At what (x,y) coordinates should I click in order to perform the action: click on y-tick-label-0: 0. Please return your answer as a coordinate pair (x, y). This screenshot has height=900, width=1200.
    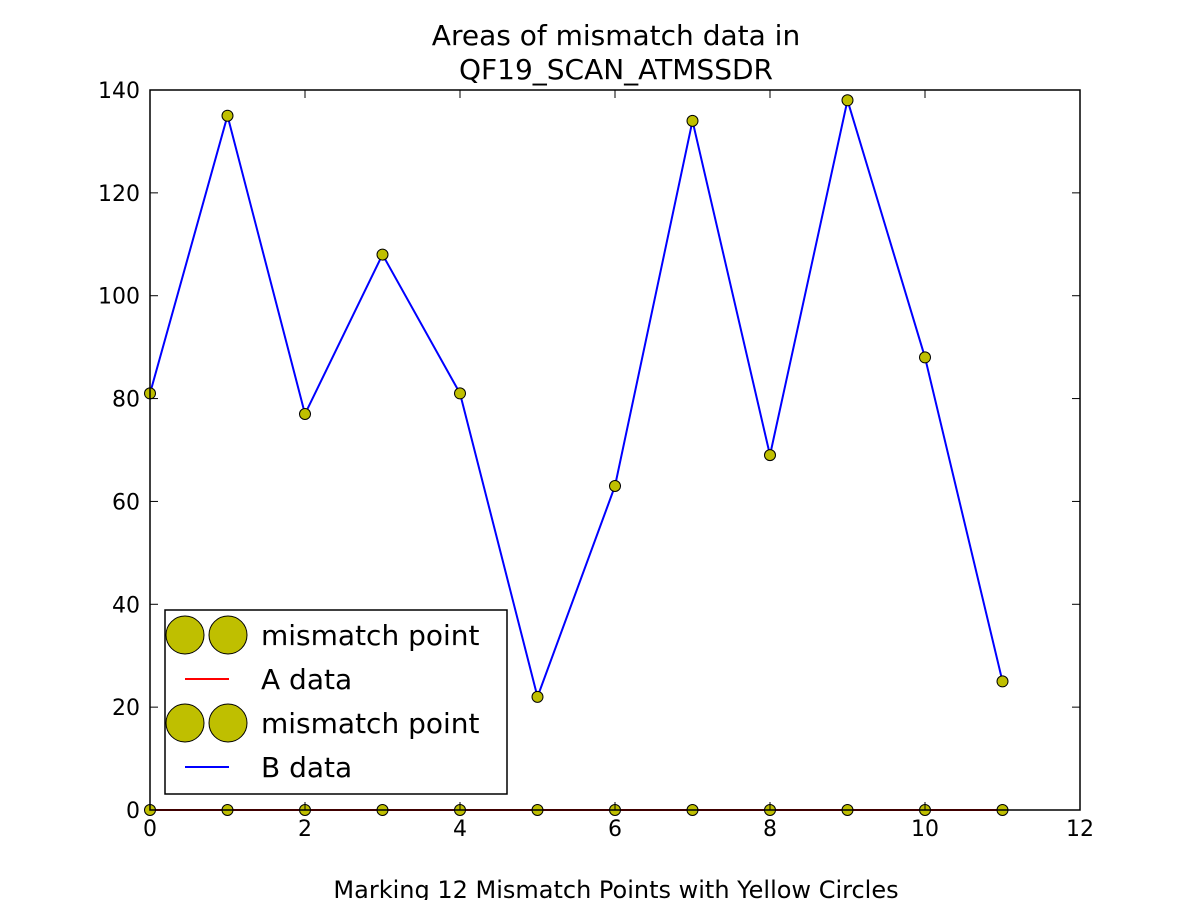
    Looking at the image, I should click on (133, 811).